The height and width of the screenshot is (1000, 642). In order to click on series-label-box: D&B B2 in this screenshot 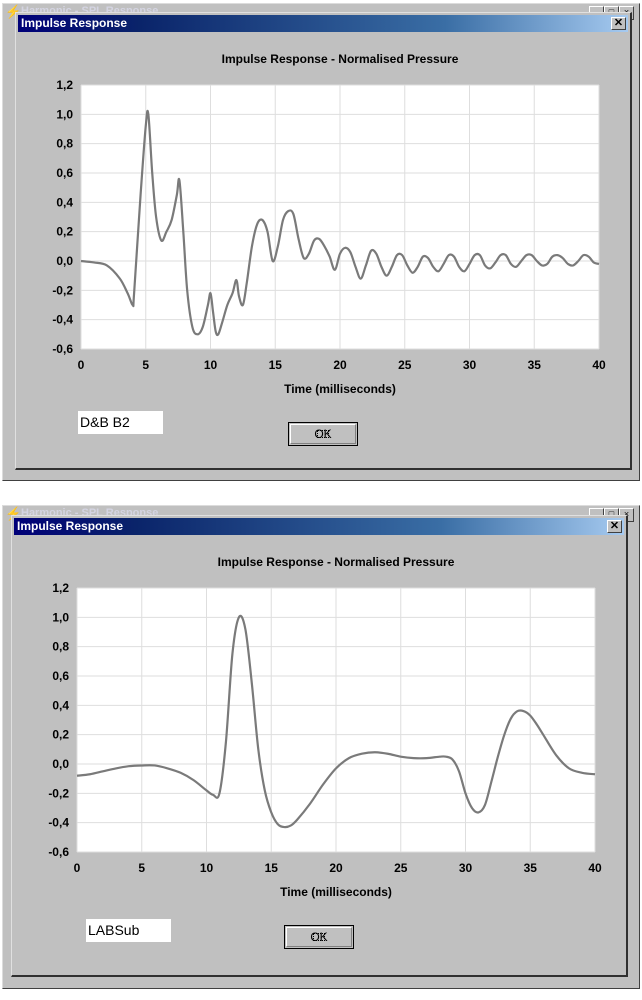, I will do `click(120, 422)`.